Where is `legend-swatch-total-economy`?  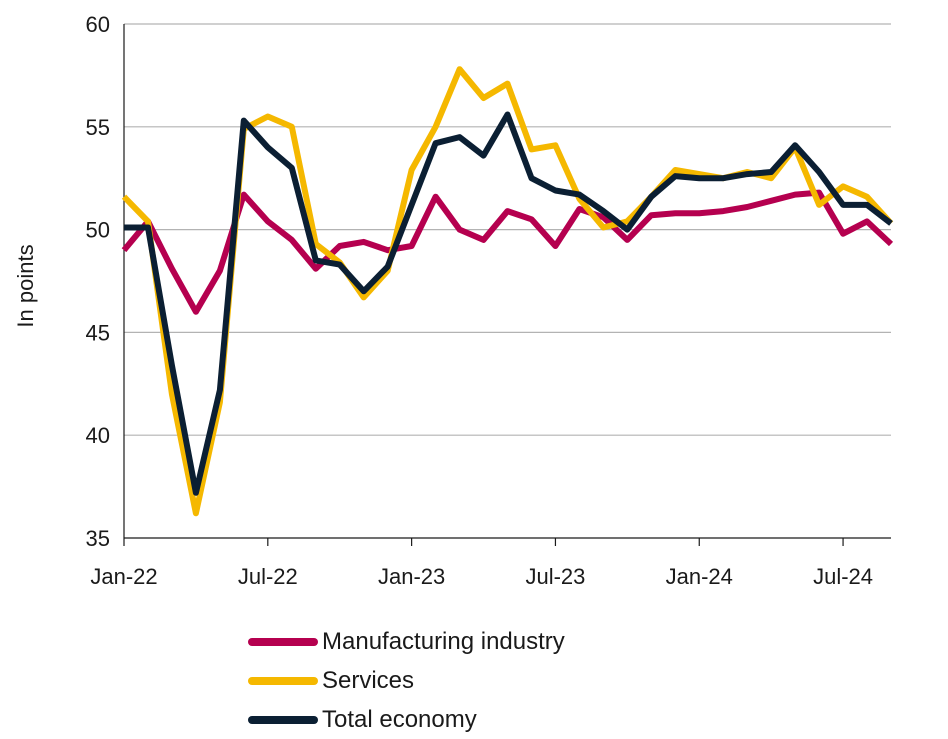 legend-swatch-total-economy is located at coordinates (283, 719).